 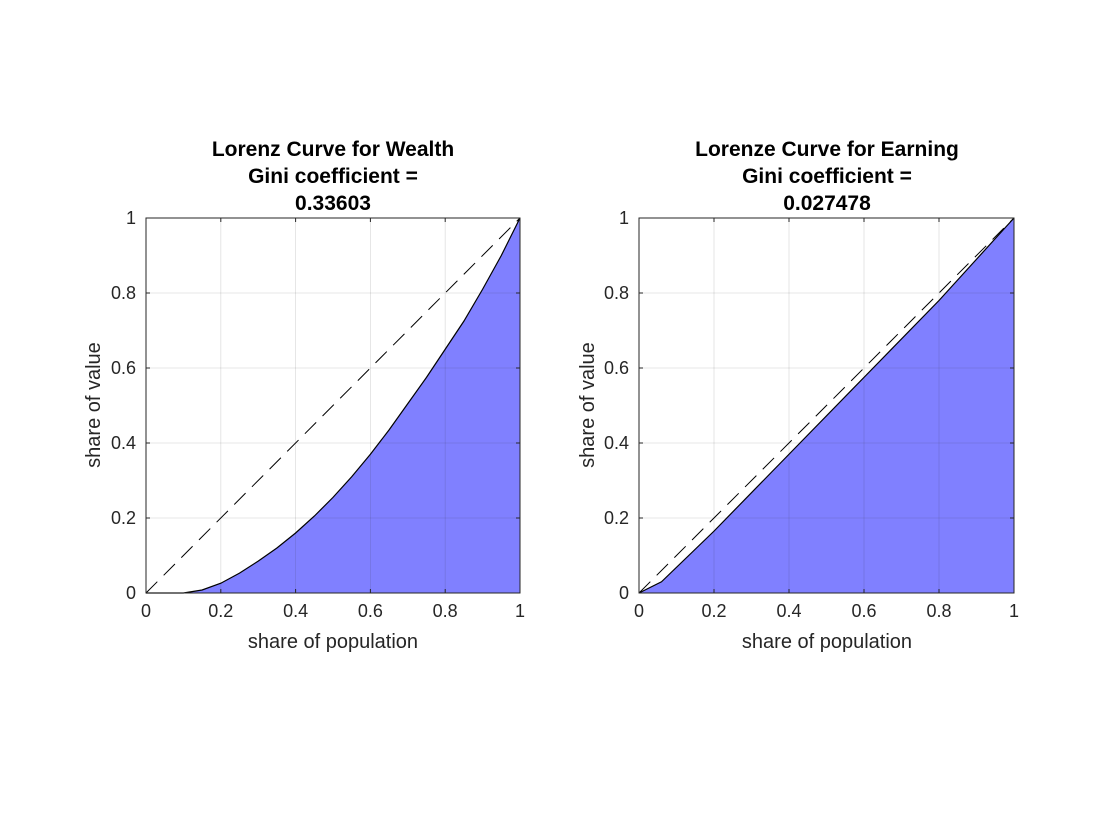 What do you see at coordinates (827, 203) in the screenshot?
I see `chart-title-line-3: 0.027478` at bounding box center [827, 203].